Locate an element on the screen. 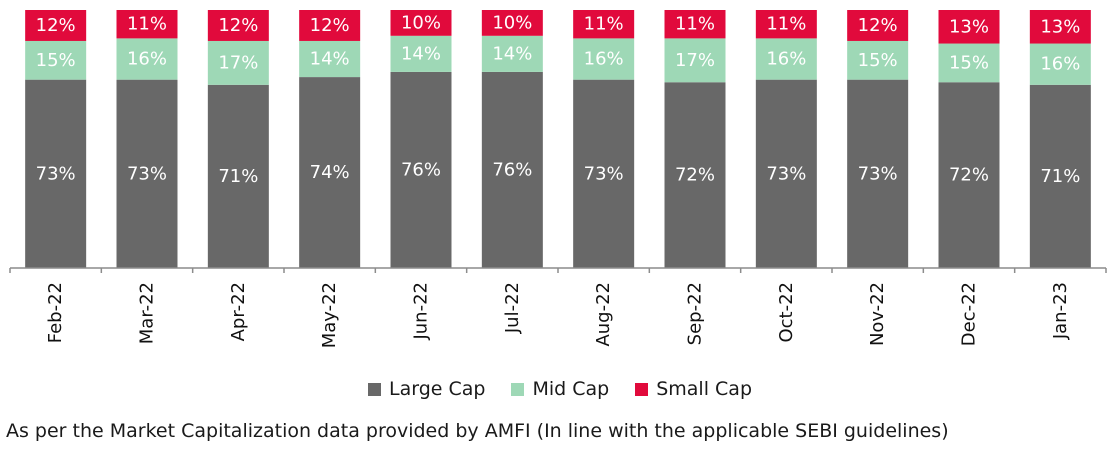  data-label-mid-cap-oct-22: 16% is located at coordinates (786, 59).